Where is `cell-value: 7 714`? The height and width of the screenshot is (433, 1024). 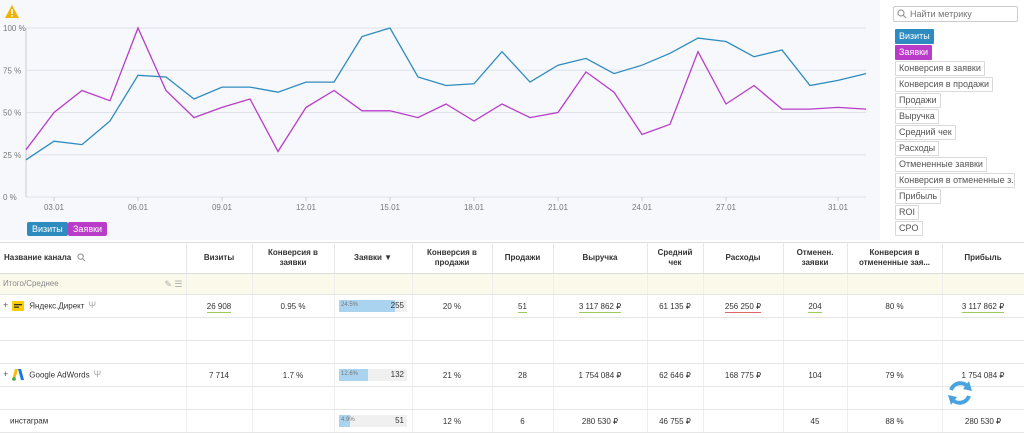 cell-value: 7 714 is located at coordinates (219, 375).